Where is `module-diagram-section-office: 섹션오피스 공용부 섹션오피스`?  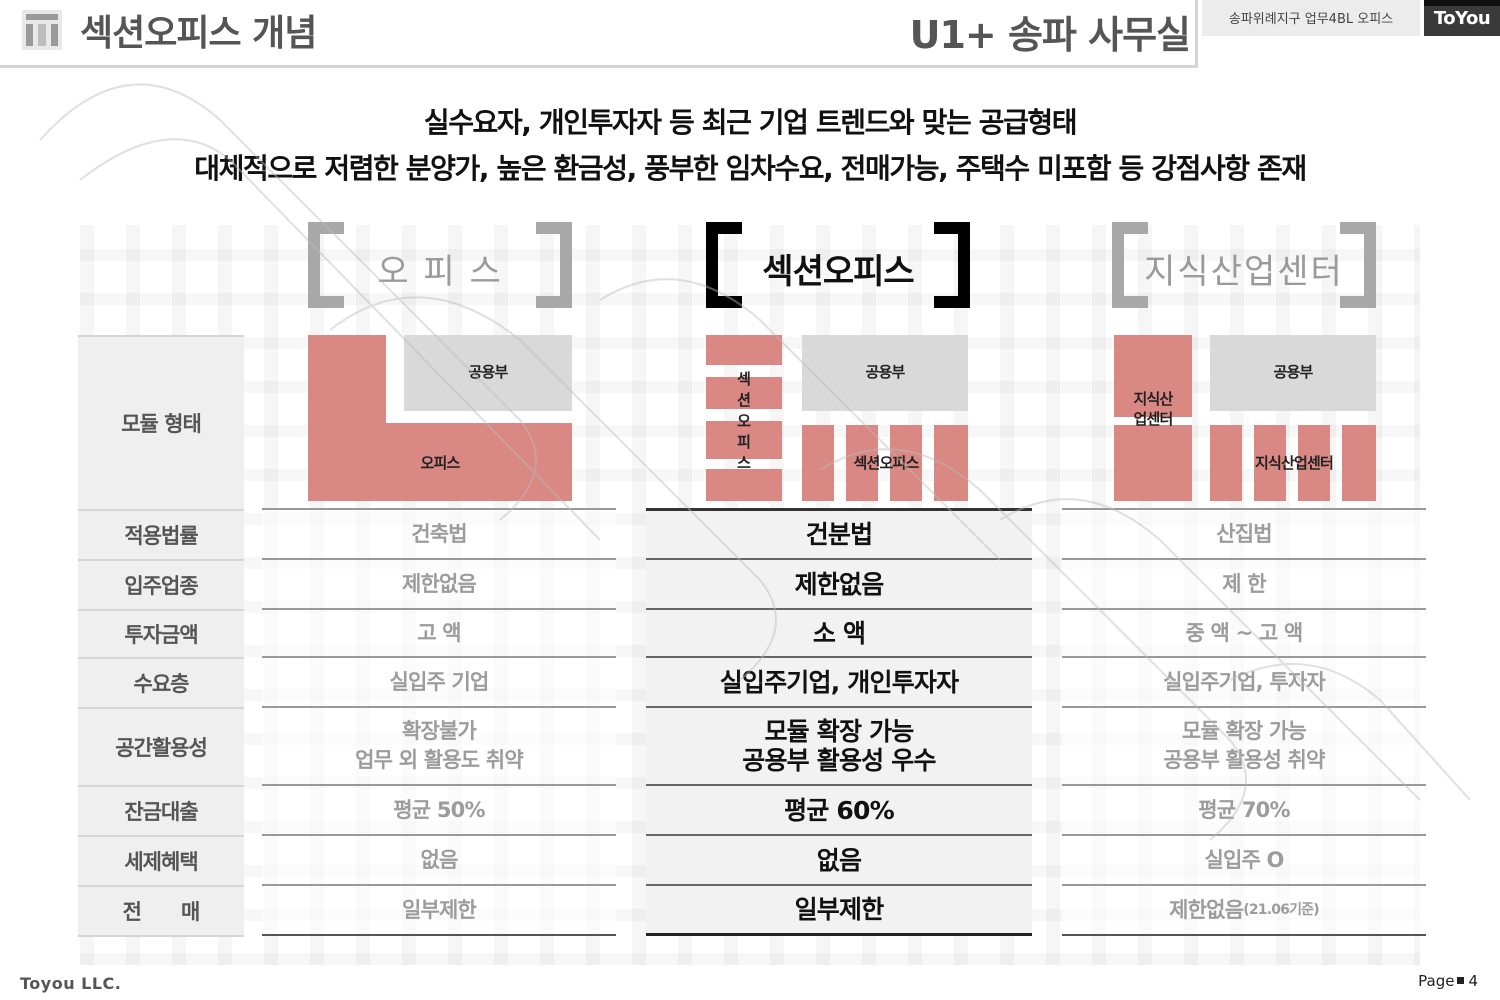
module-diagram-section-office: 섹션오피스 공용부 섹션오피스 is located at coordinates (837, 419).